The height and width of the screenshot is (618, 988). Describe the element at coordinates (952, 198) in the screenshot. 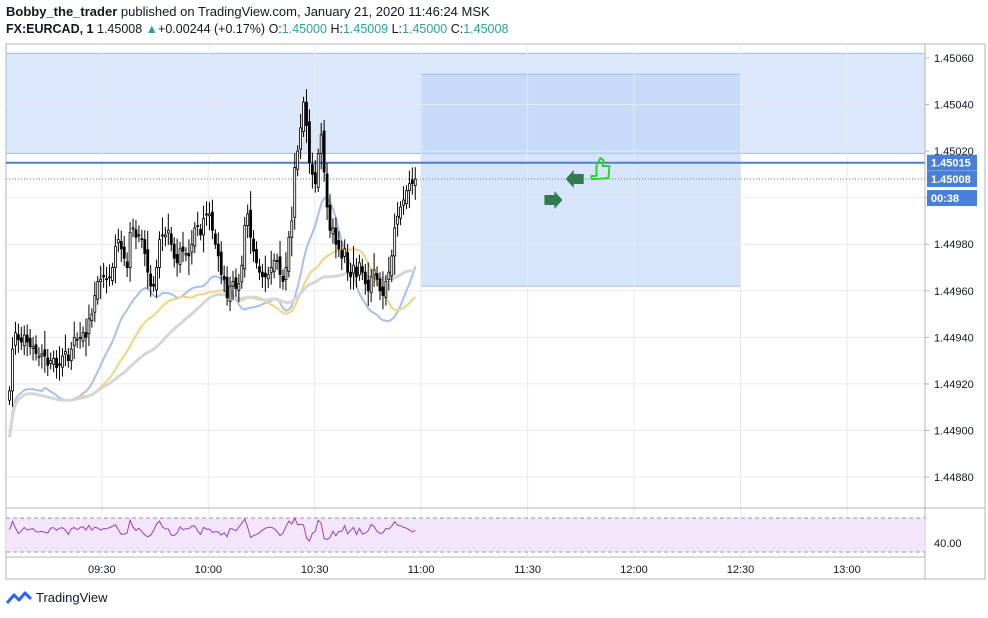

I see `price-label-bg` at that location.